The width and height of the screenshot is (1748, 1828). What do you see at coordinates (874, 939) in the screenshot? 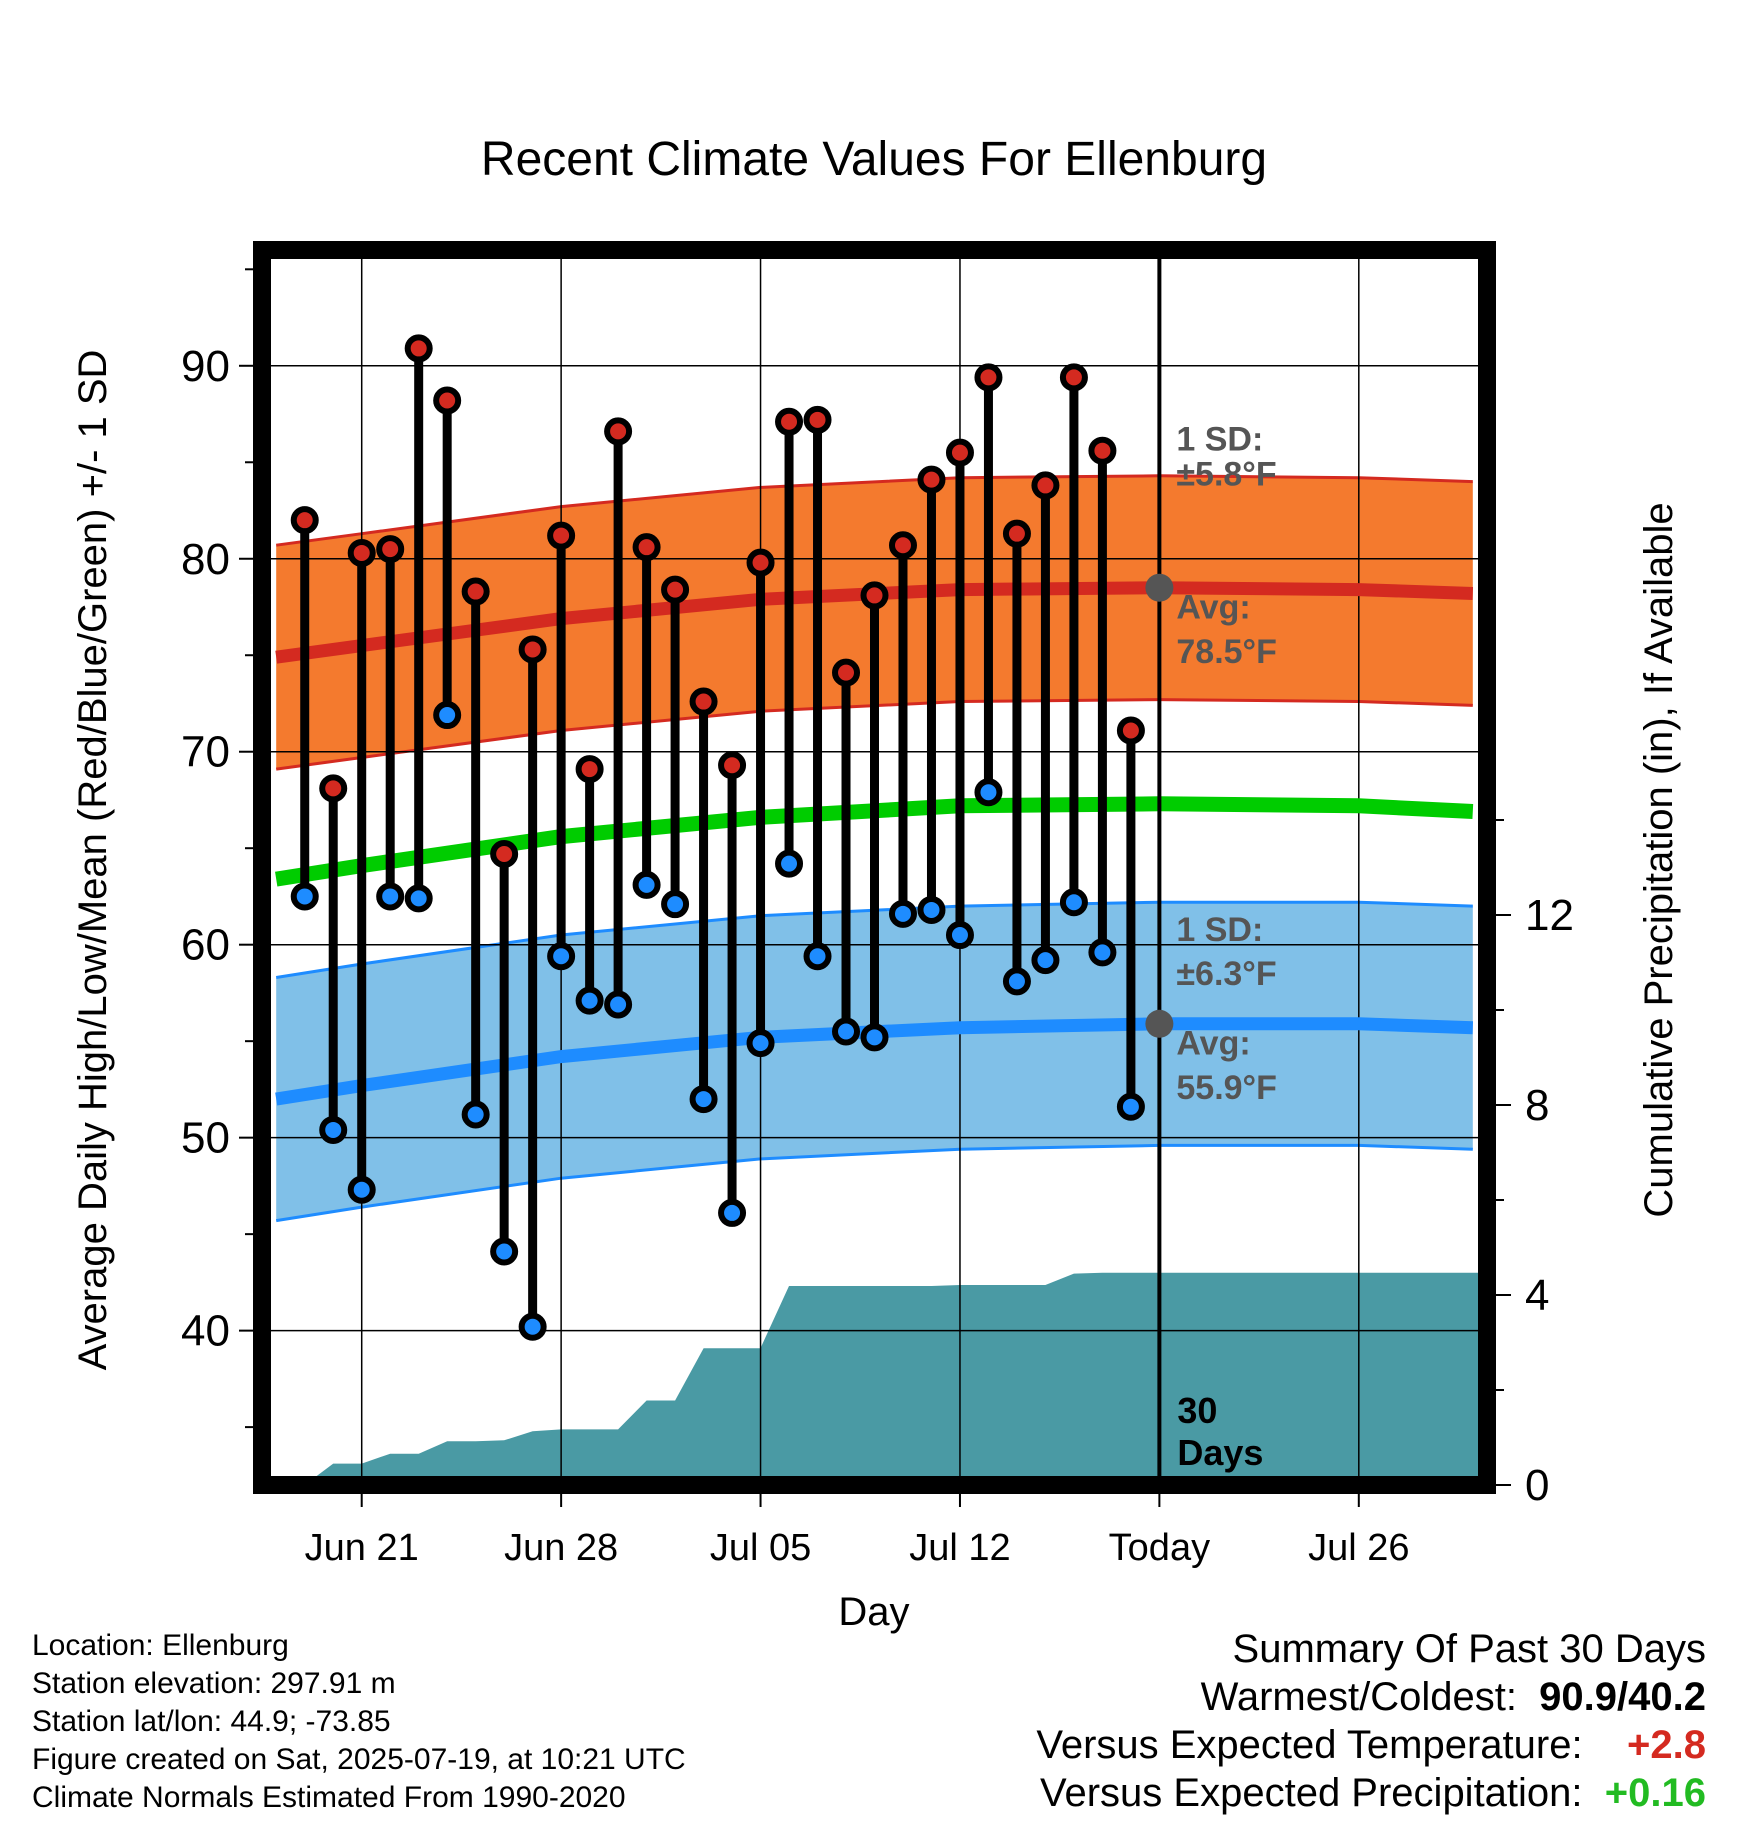
I see `low-sd-band-upper-edge` at bounding box center [874, 939].